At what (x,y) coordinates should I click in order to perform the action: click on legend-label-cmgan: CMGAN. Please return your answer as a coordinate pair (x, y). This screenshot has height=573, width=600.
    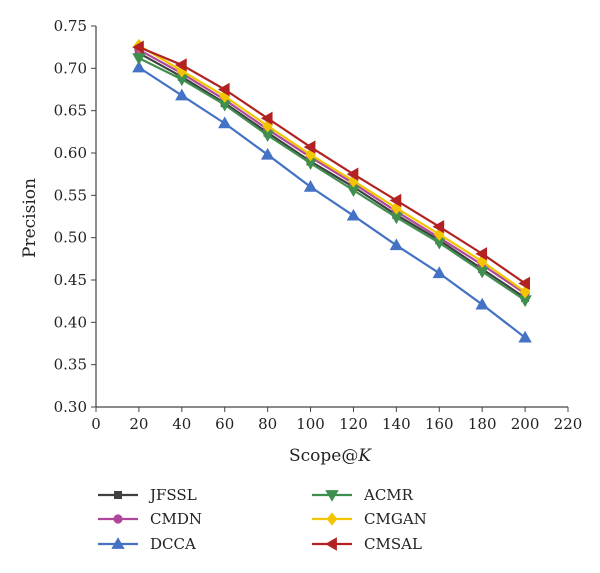
    Looking at the image, I should click on (395, 519).